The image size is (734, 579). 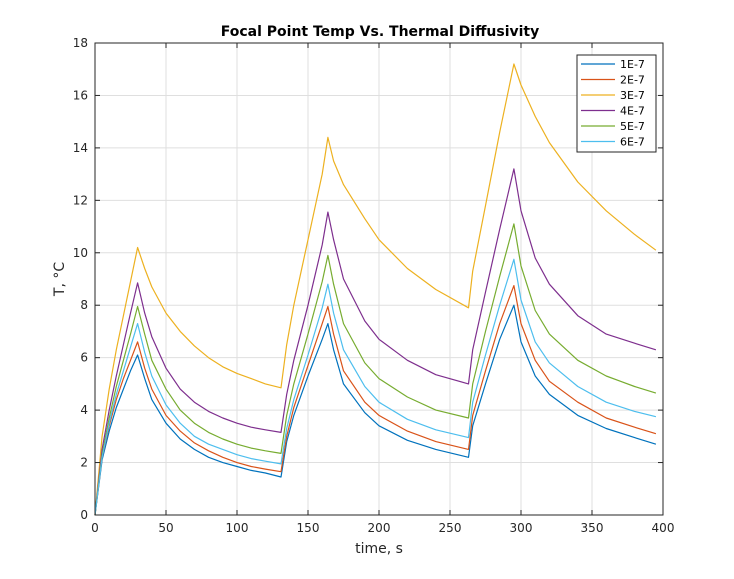 I want to click on x-tick-label: 50, so click(x=165, y=528).